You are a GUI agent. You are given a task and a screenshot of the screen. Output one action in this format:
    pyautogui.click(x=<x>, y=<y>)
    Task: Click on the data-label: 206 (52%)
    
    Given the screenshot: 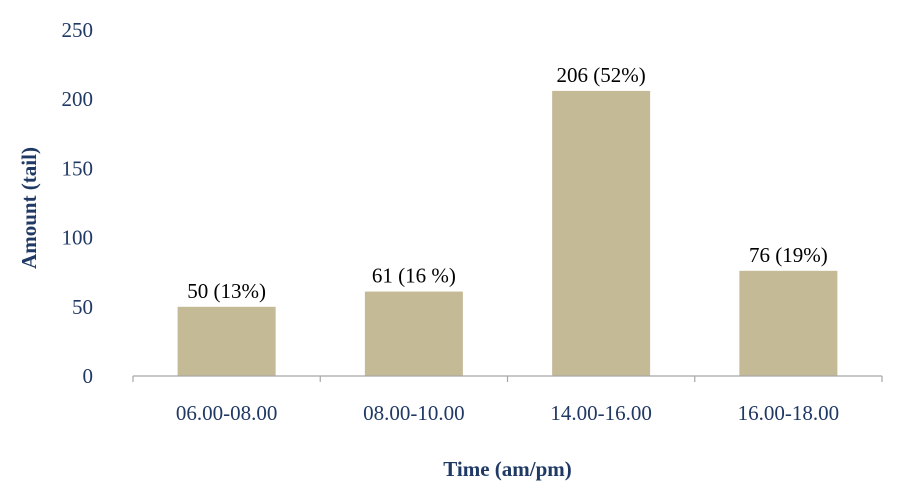 What is the action you would take?
    pyautogui.click(x=601, y=75)
    